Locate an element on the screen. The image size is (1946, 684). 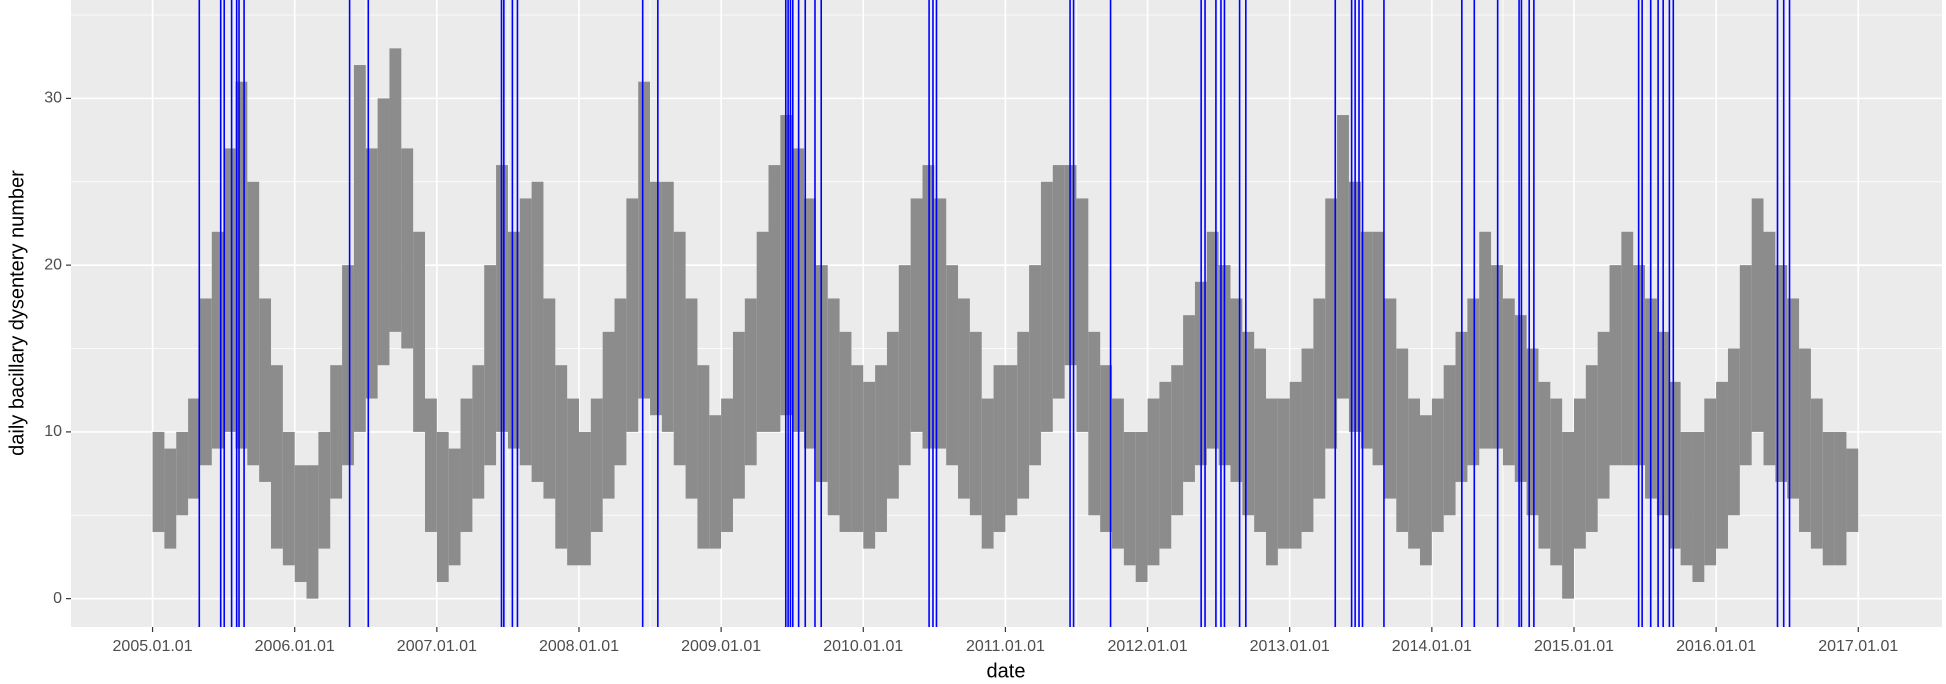
x-tick-label: 2016.01.01 is located at coordinates (1716, 646).